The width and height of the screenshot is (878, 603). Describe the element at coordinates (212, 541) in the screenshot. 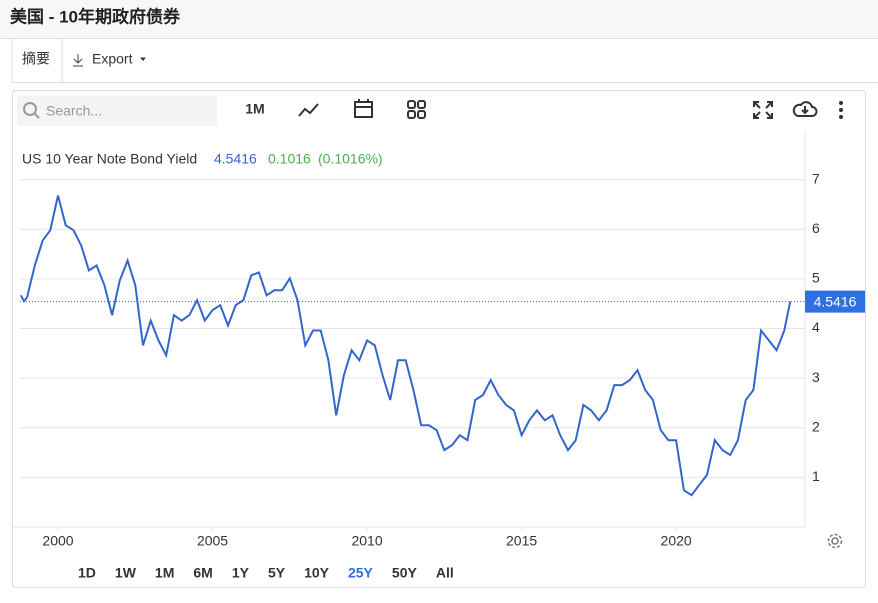

I see `x-tick-label: 2005` at that location.